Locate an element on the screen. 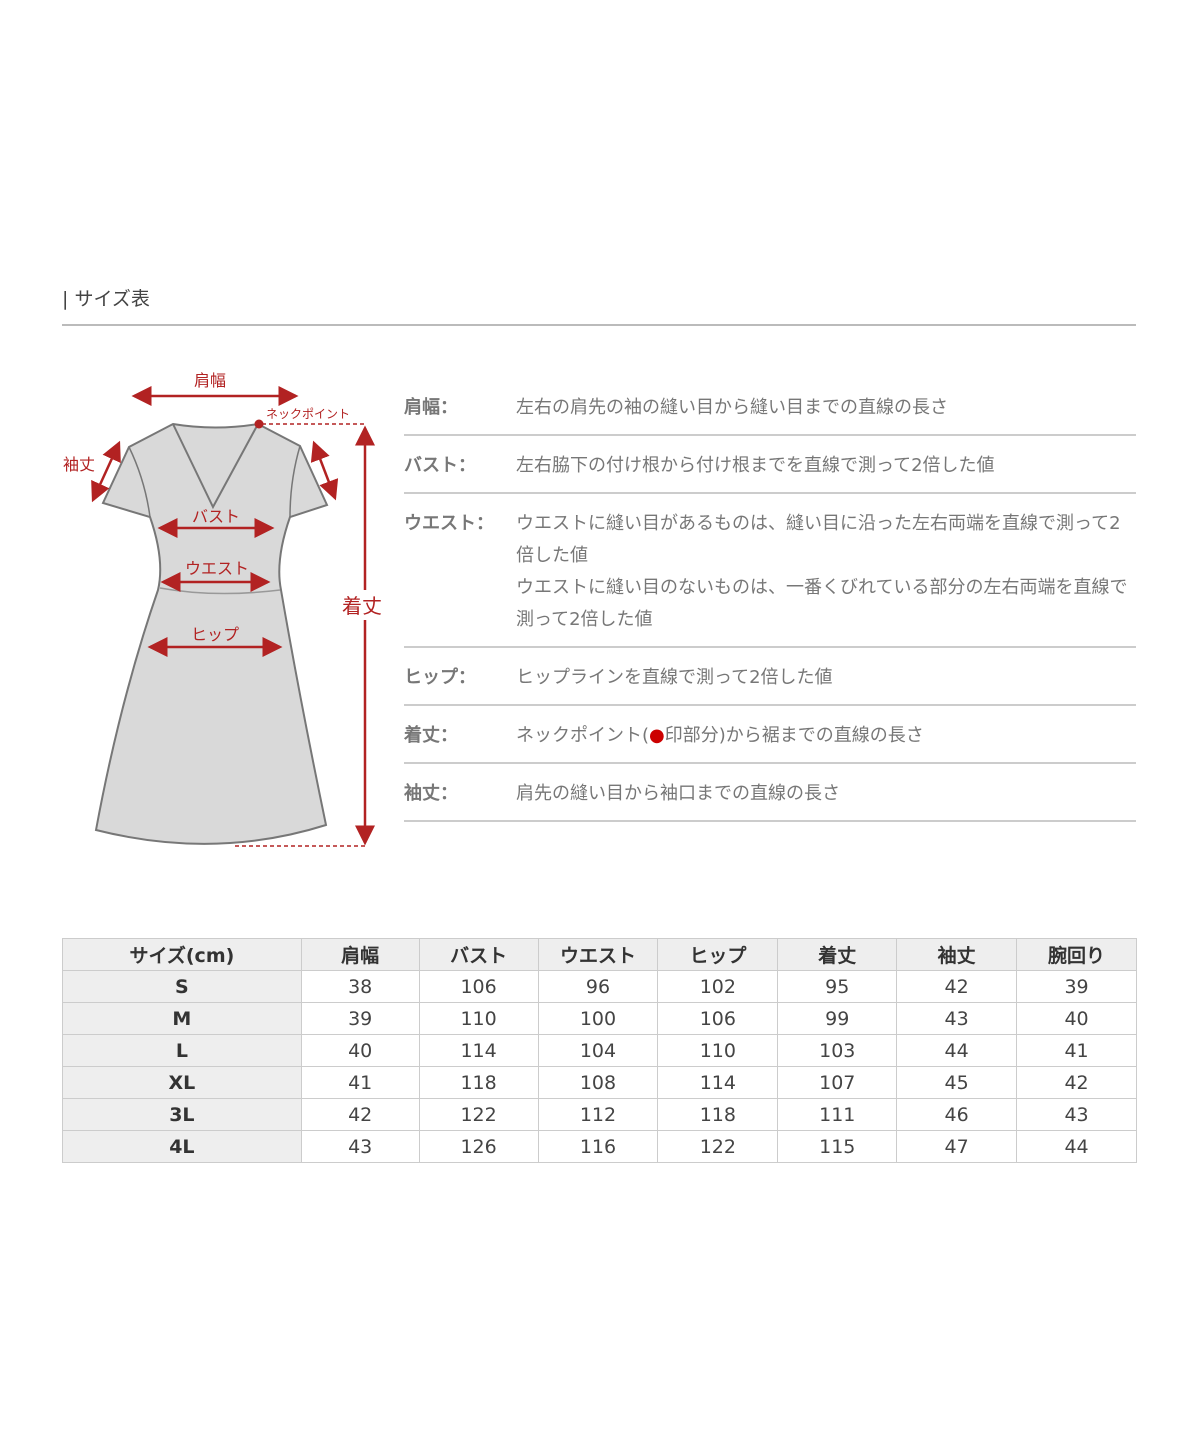 This screenshot has height=1440, width=1200. value-cell: 95 is located at coordinates (837, 986).